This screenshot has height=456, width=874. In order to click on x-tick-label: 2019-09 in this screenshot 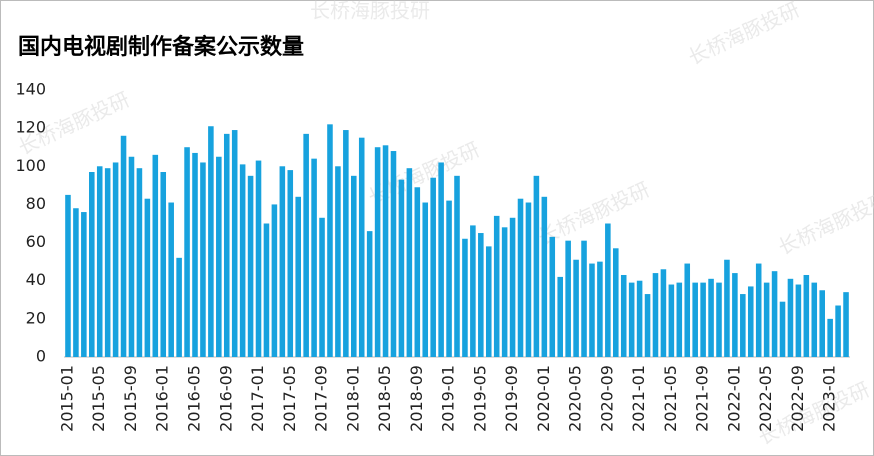, I will do `click(511, 398)`.